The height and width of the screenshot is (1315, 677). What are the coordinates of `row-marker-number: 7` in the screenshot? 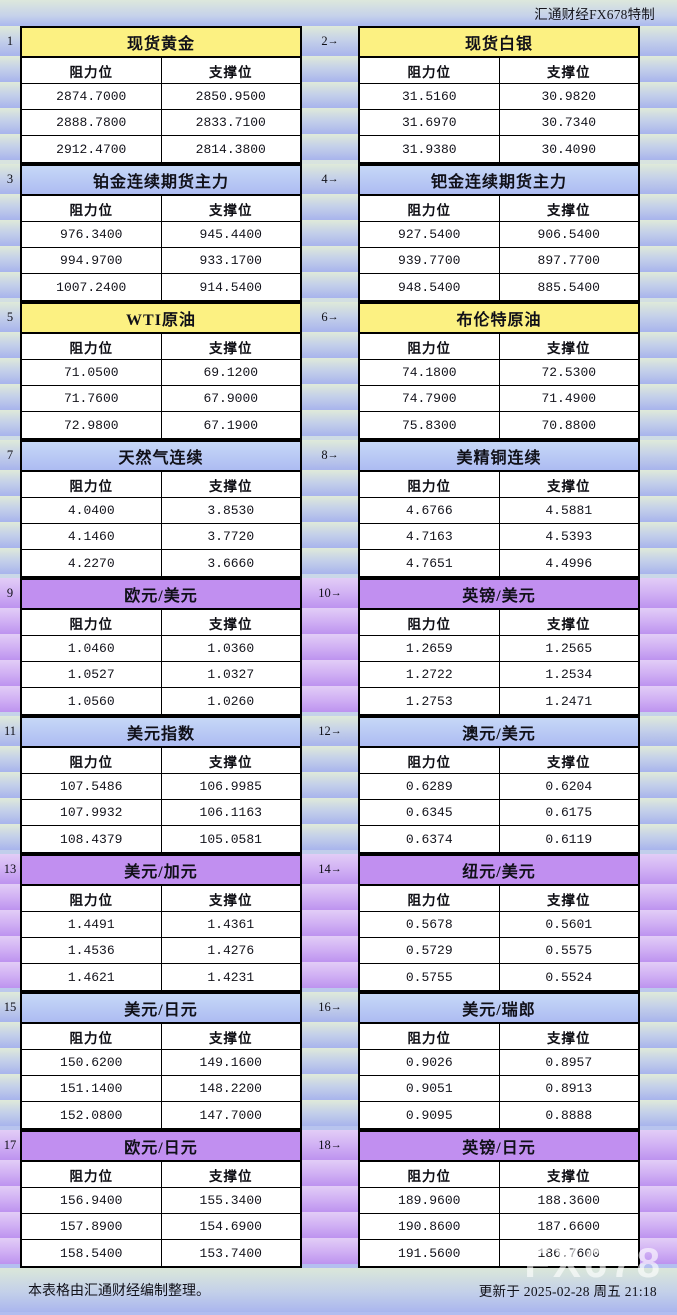 It's located at (10, 454).